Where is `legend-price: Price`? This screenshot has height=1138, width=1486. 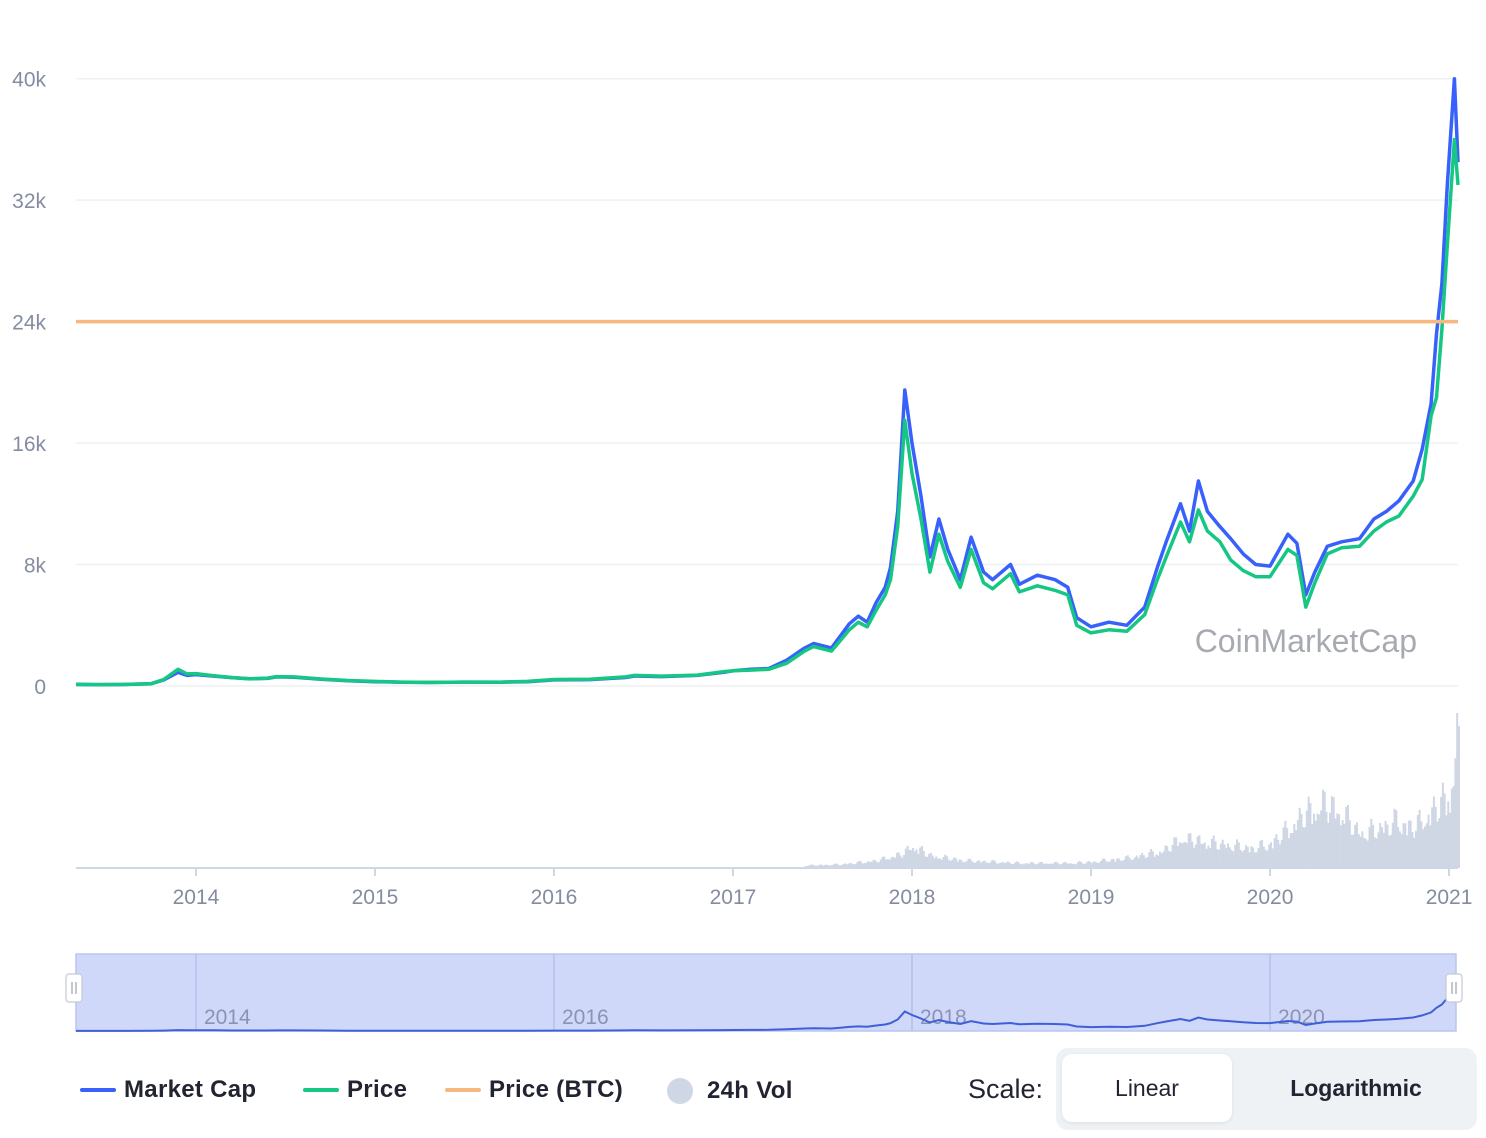
legend-price: Price is located at coordinates (355, 1090).